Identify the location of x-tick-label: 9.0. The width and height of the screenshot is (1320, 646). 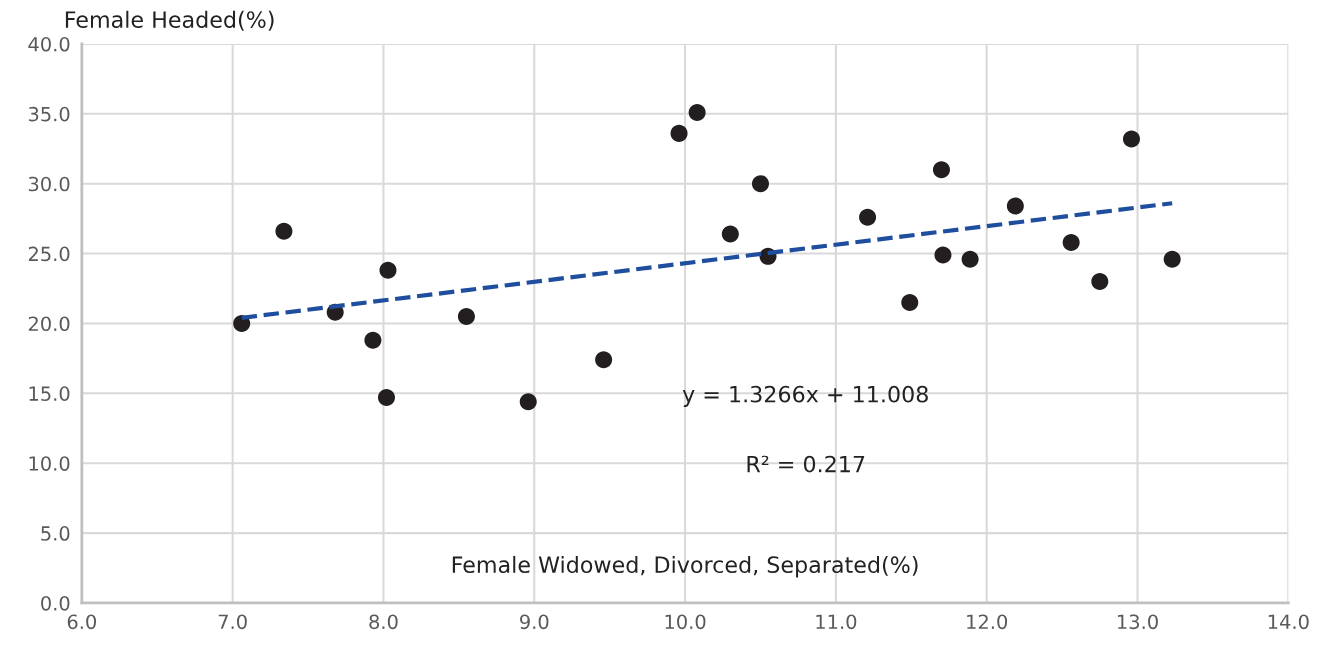
(534, 622).